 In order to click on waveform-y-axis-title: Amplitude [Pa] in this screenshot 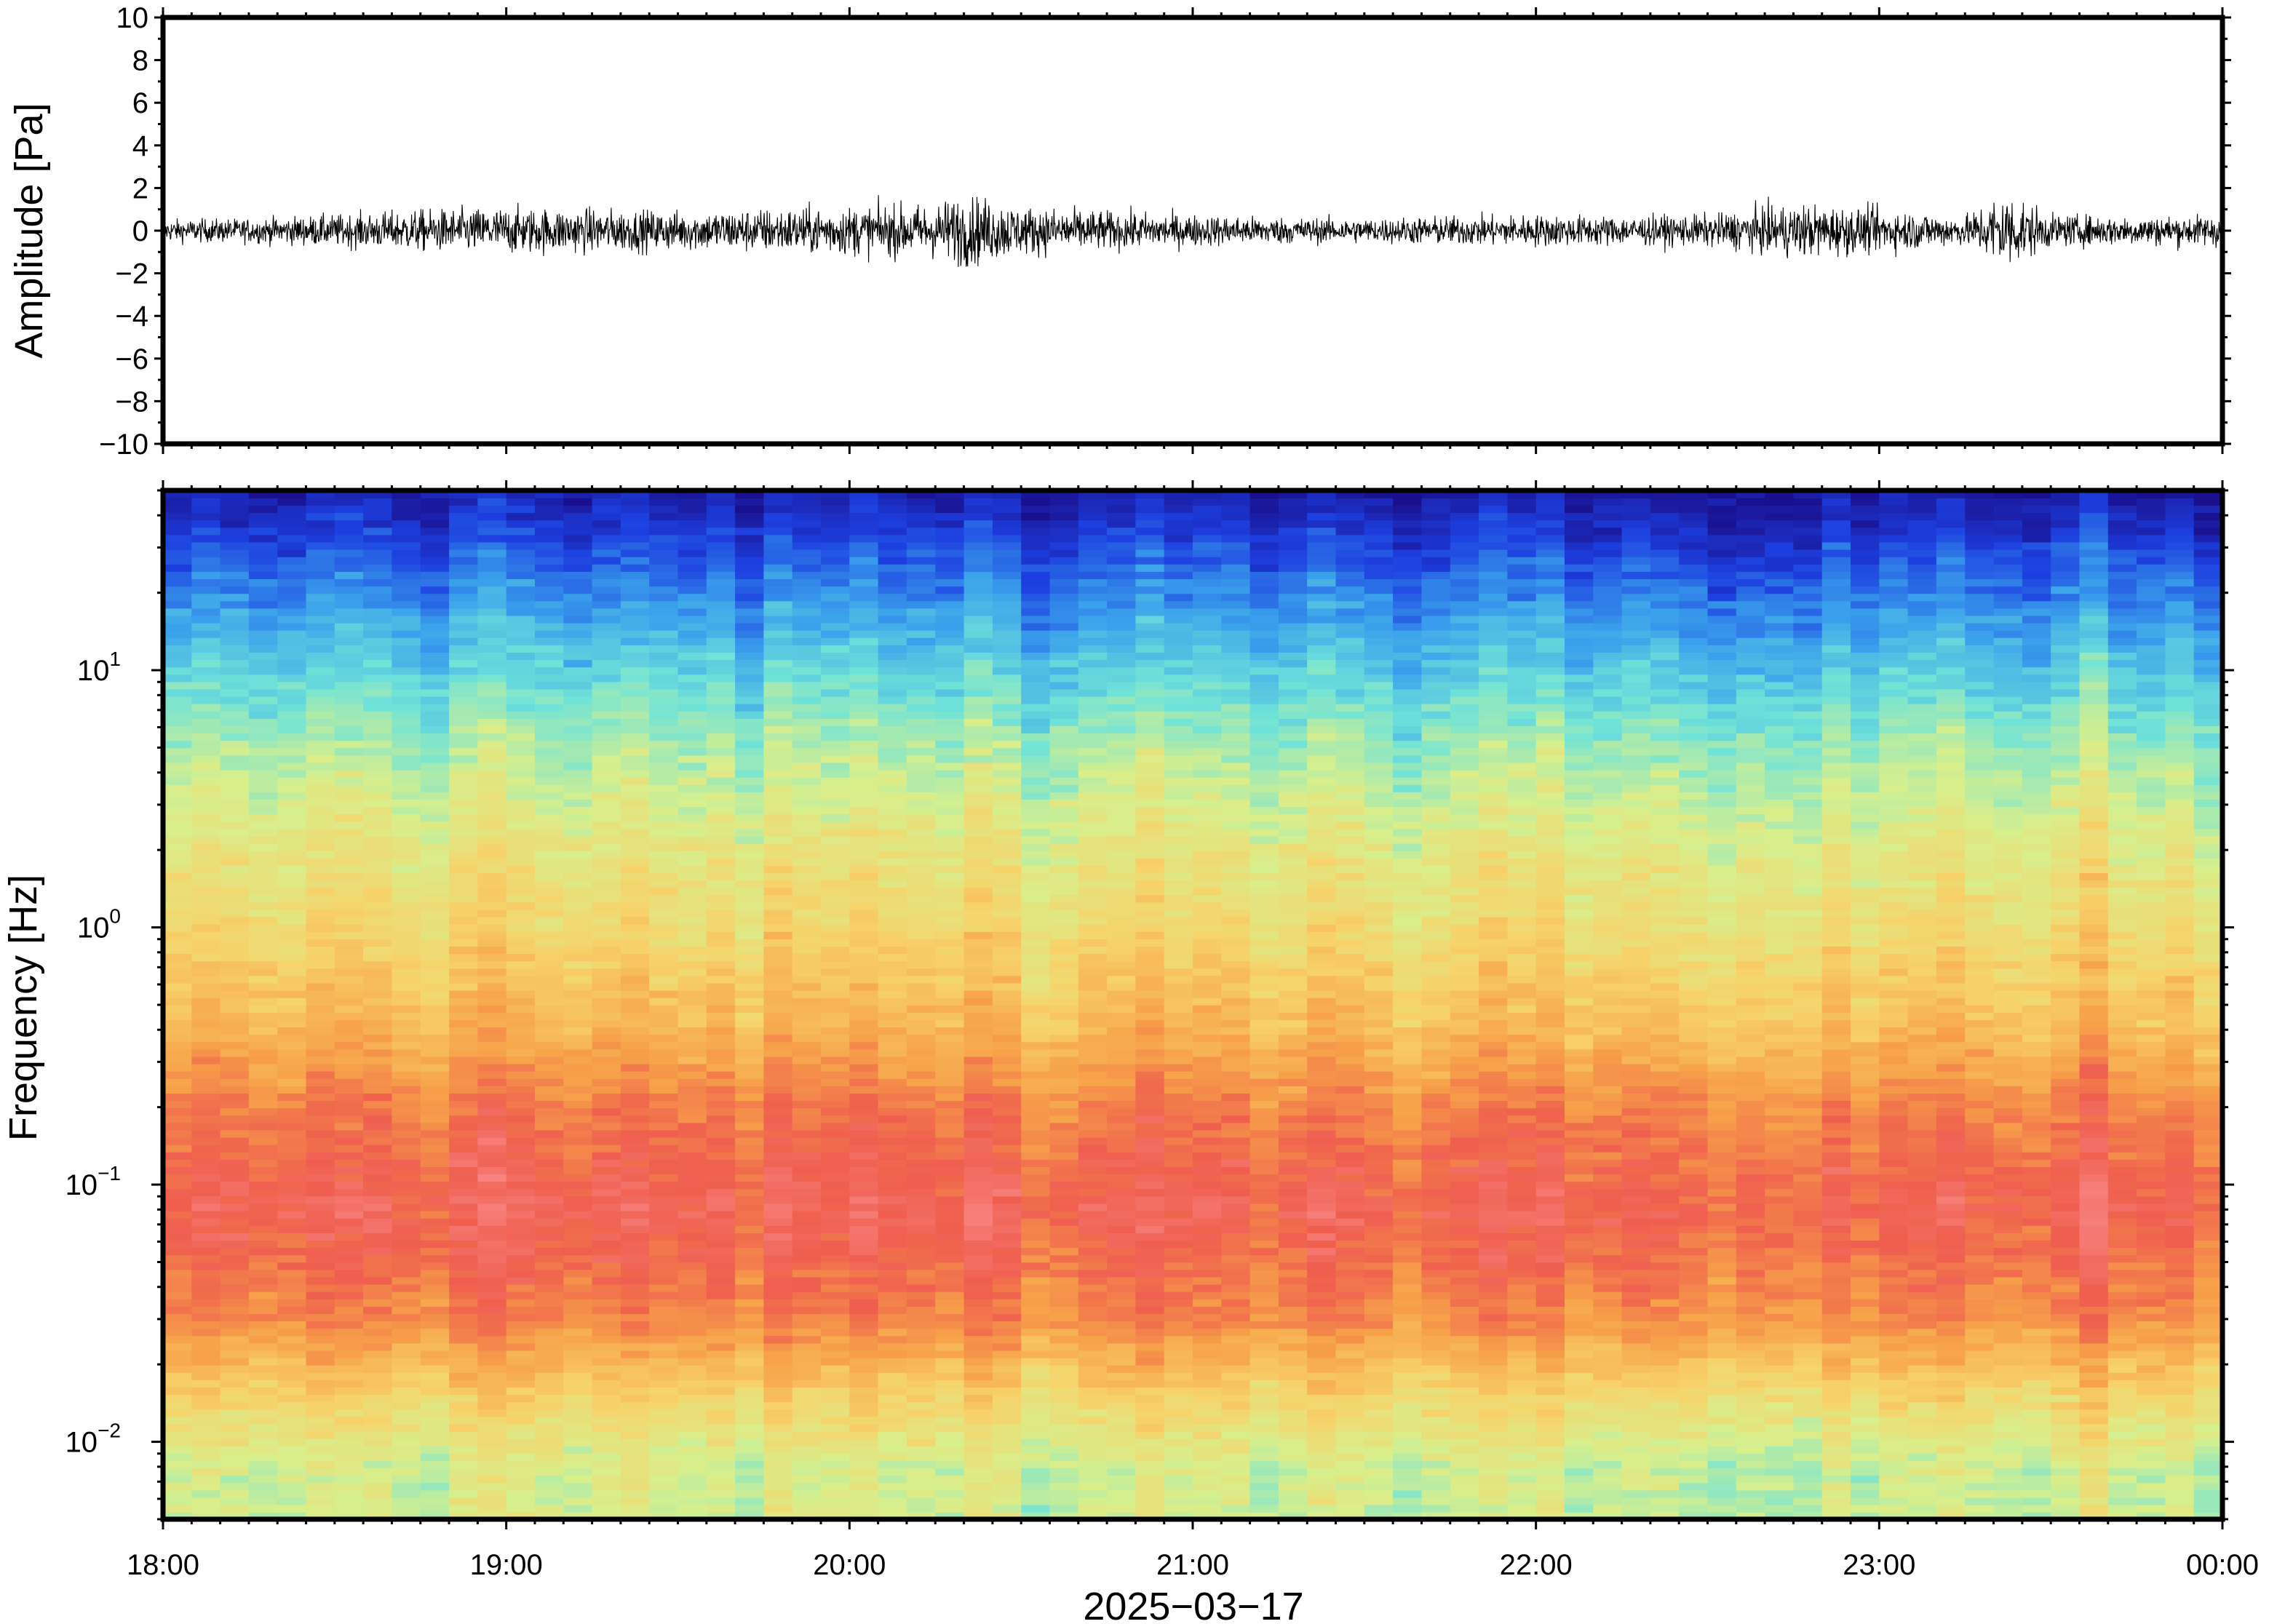, I will do `click(29, 230)`.